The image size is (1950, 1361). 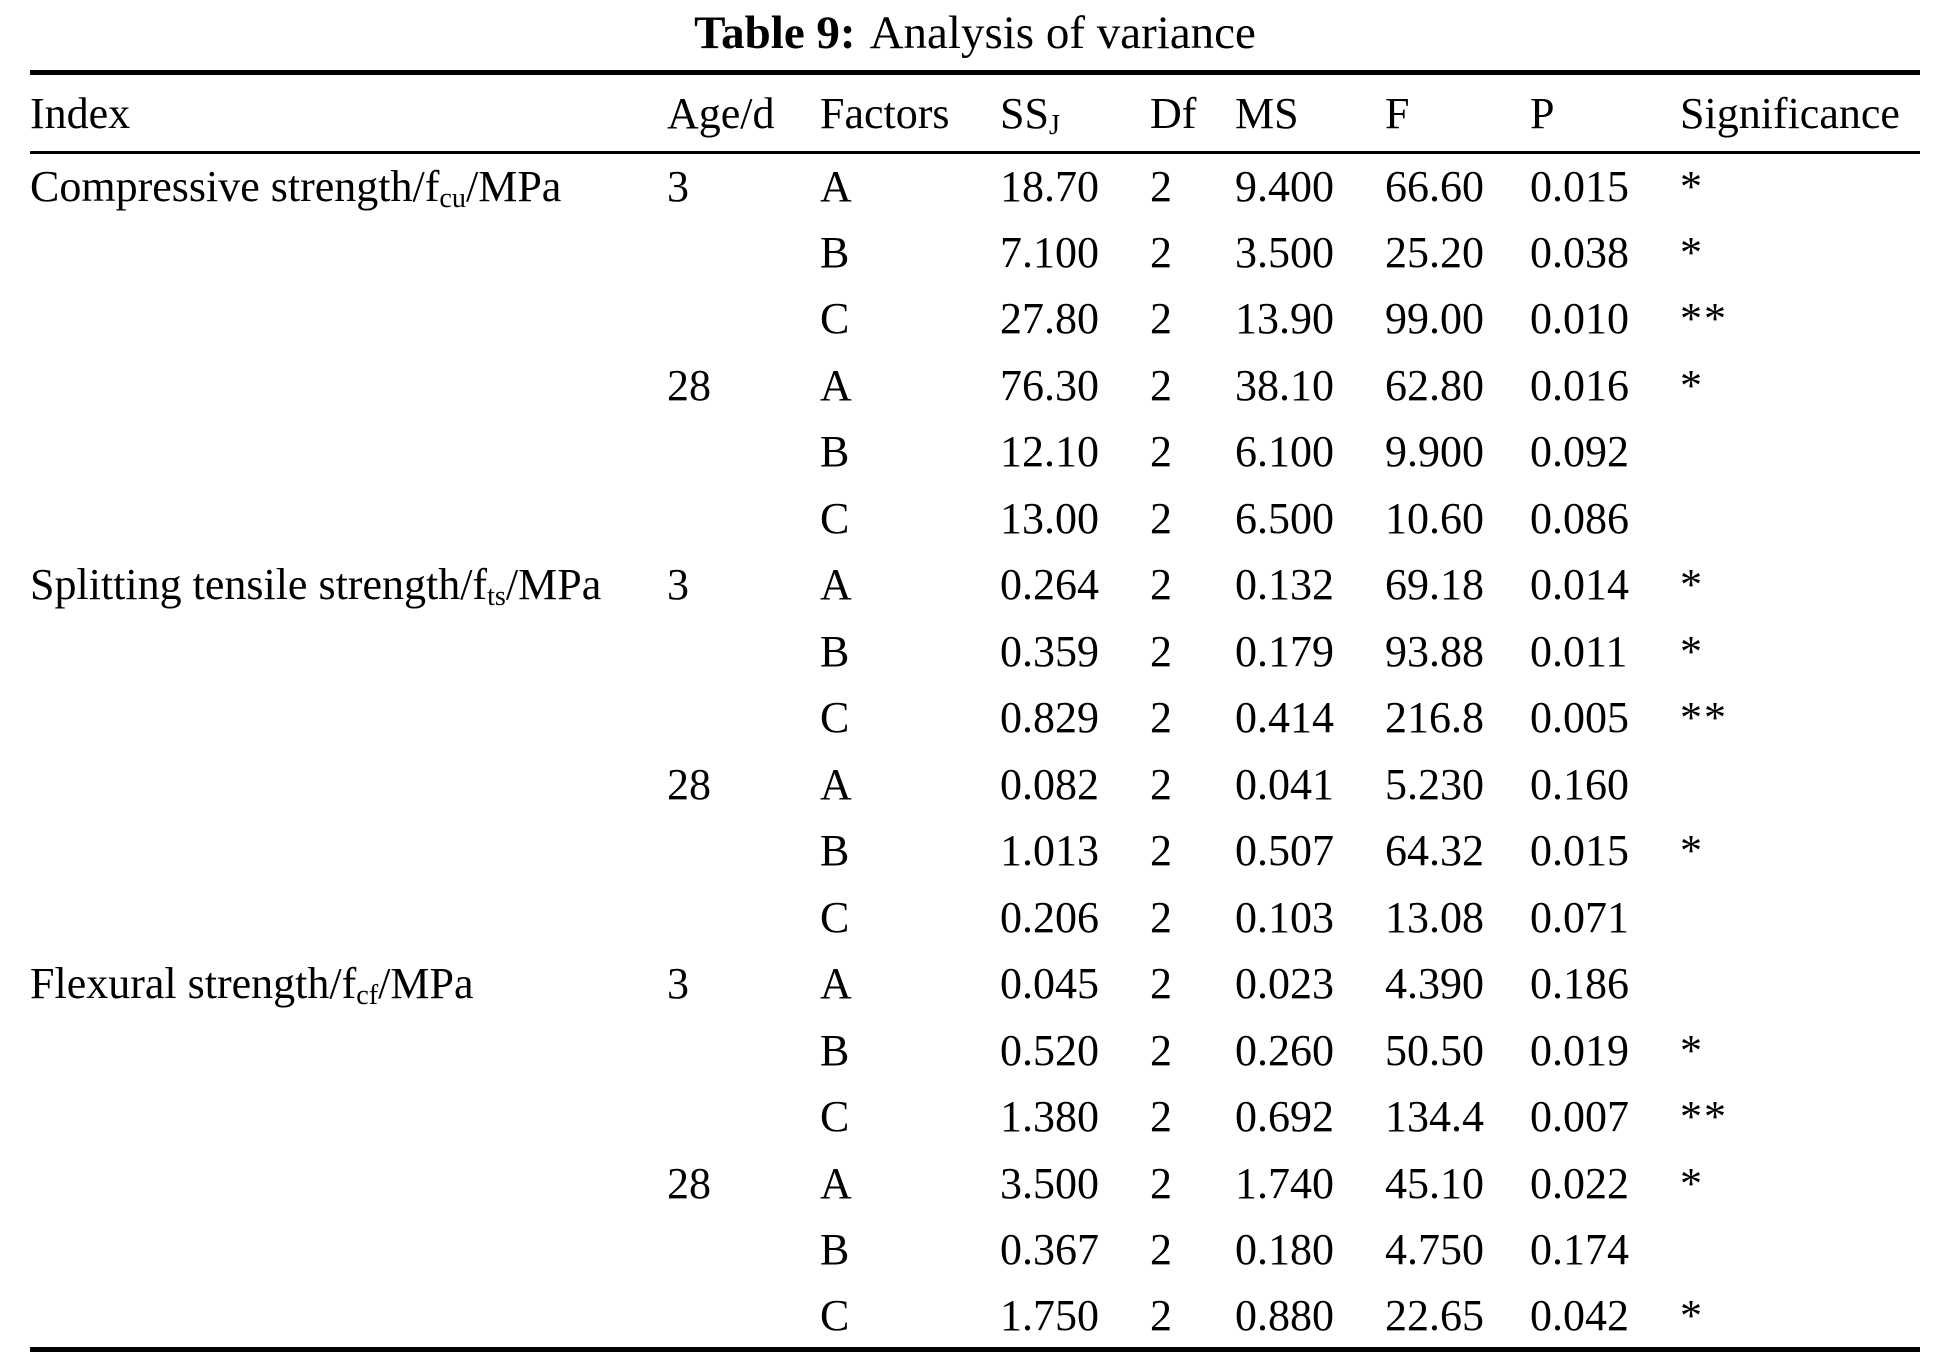 What do you see at coordinates (743, 113) in the screenshot?
I see `col-header-age: Age/d` at bounding box center [743, 113].